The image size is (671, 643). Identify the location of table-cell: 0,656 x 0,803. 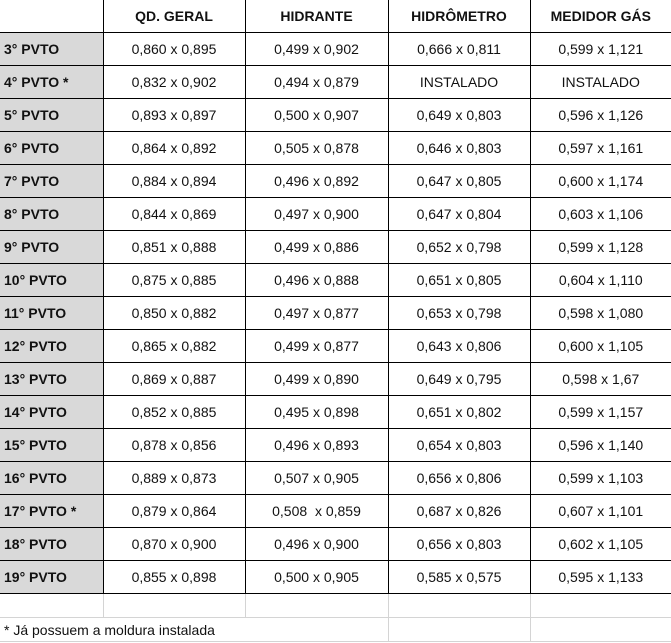
(459, 544).